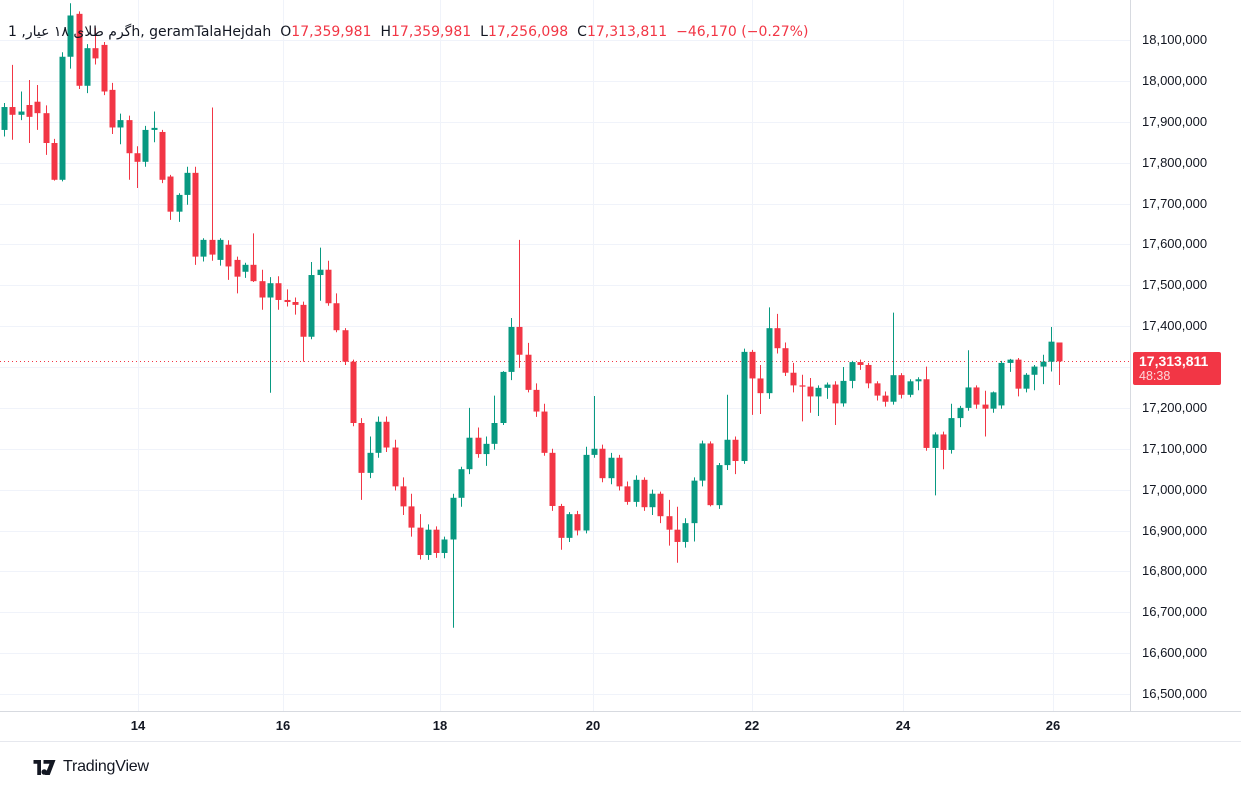 This screenshot has height=789, width=1241. Describe the element at coordinates (140, 32) in the screenshot. I see `symbol-title: گرم طلای ۱۸ عیار, 1h, geramTalaHejdah` at that location.